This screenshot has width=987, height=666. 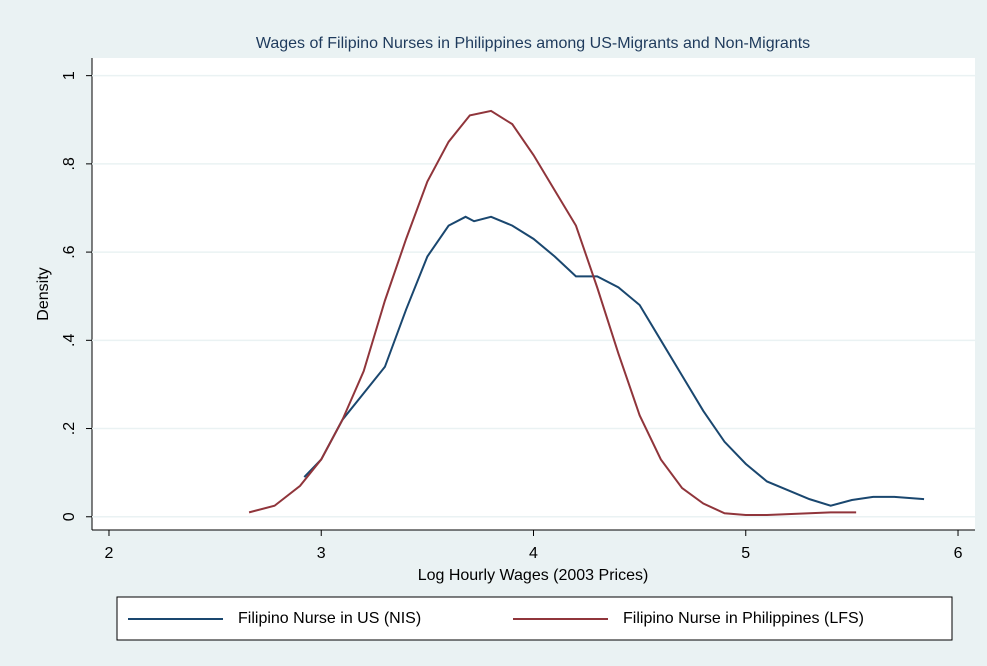 What do you see at coordinates (321, 553) in the screenshot?
I see `x-tick-label: 3` at bounding box center [321, 553].